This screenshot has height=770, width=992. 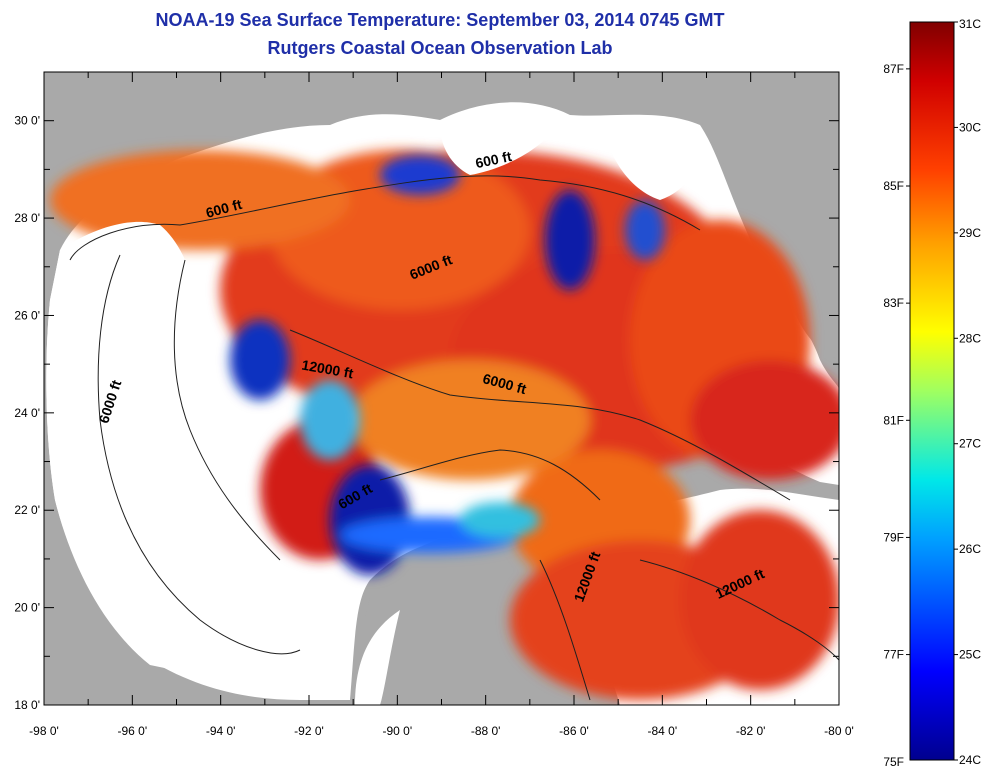 I want to click on colorbar-fahrenheit-label: 81F, so click(x=893, y=420).